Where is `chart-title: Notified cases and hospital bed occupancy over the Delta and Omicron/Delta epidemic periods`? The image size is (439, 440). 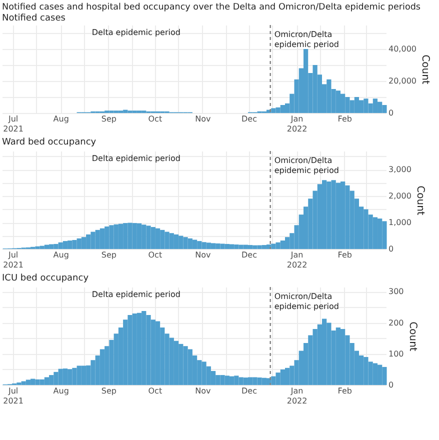 chart-title: Notified cases and hospital bed occupancy over the Delta and Omicron/Delta epidemic periods is located at coordinates (211, 7).